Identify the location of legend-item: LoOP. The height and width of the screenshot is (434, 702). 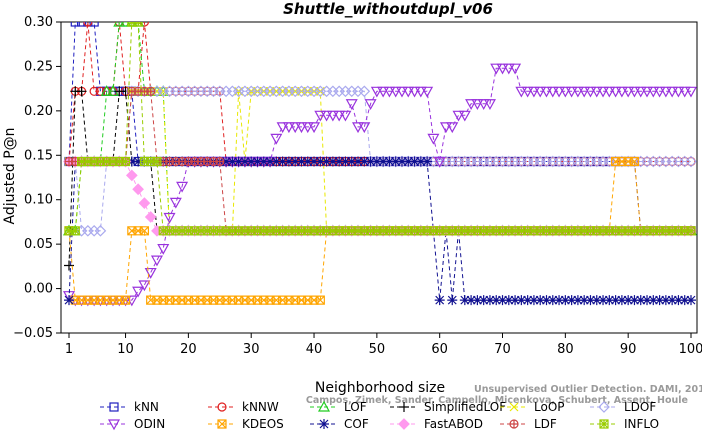
(532, 407).